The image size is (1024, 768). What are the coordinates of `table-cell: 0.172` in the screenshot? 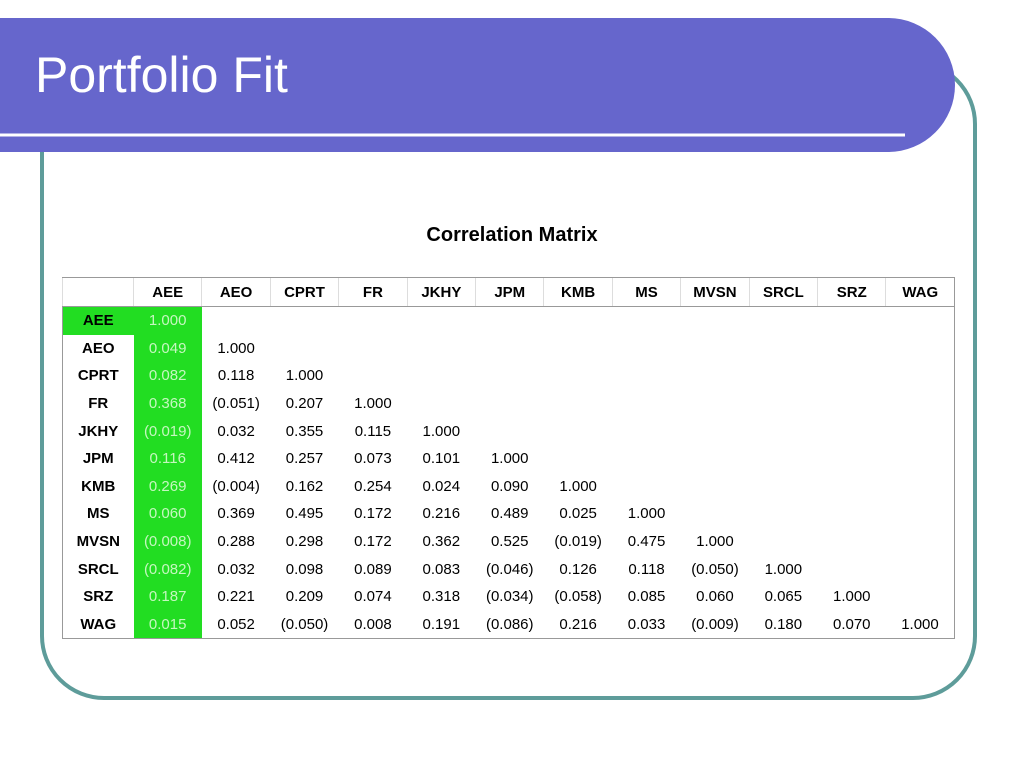 It's located at (373, 514).